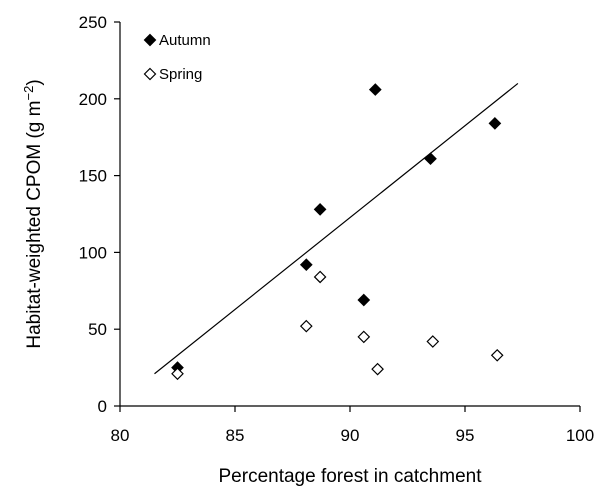  What do you see at coordinates (28, 93) in the screenshot?
I see `y-axis-label-superscript: −2` at bounding box center [28, 93].